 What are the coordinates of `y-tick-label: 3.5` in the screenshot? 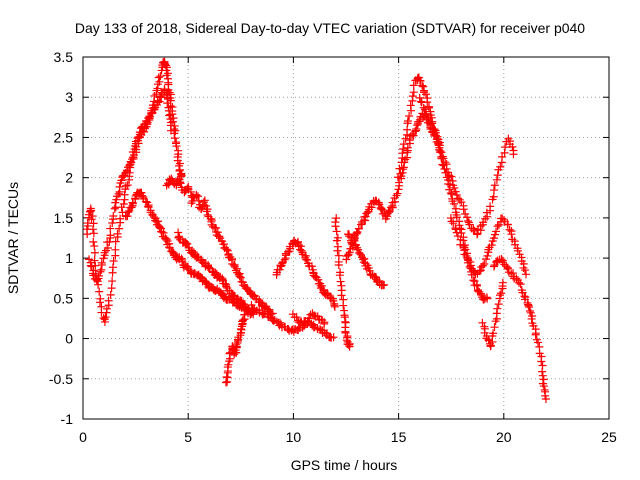 It's located at (64, 57).